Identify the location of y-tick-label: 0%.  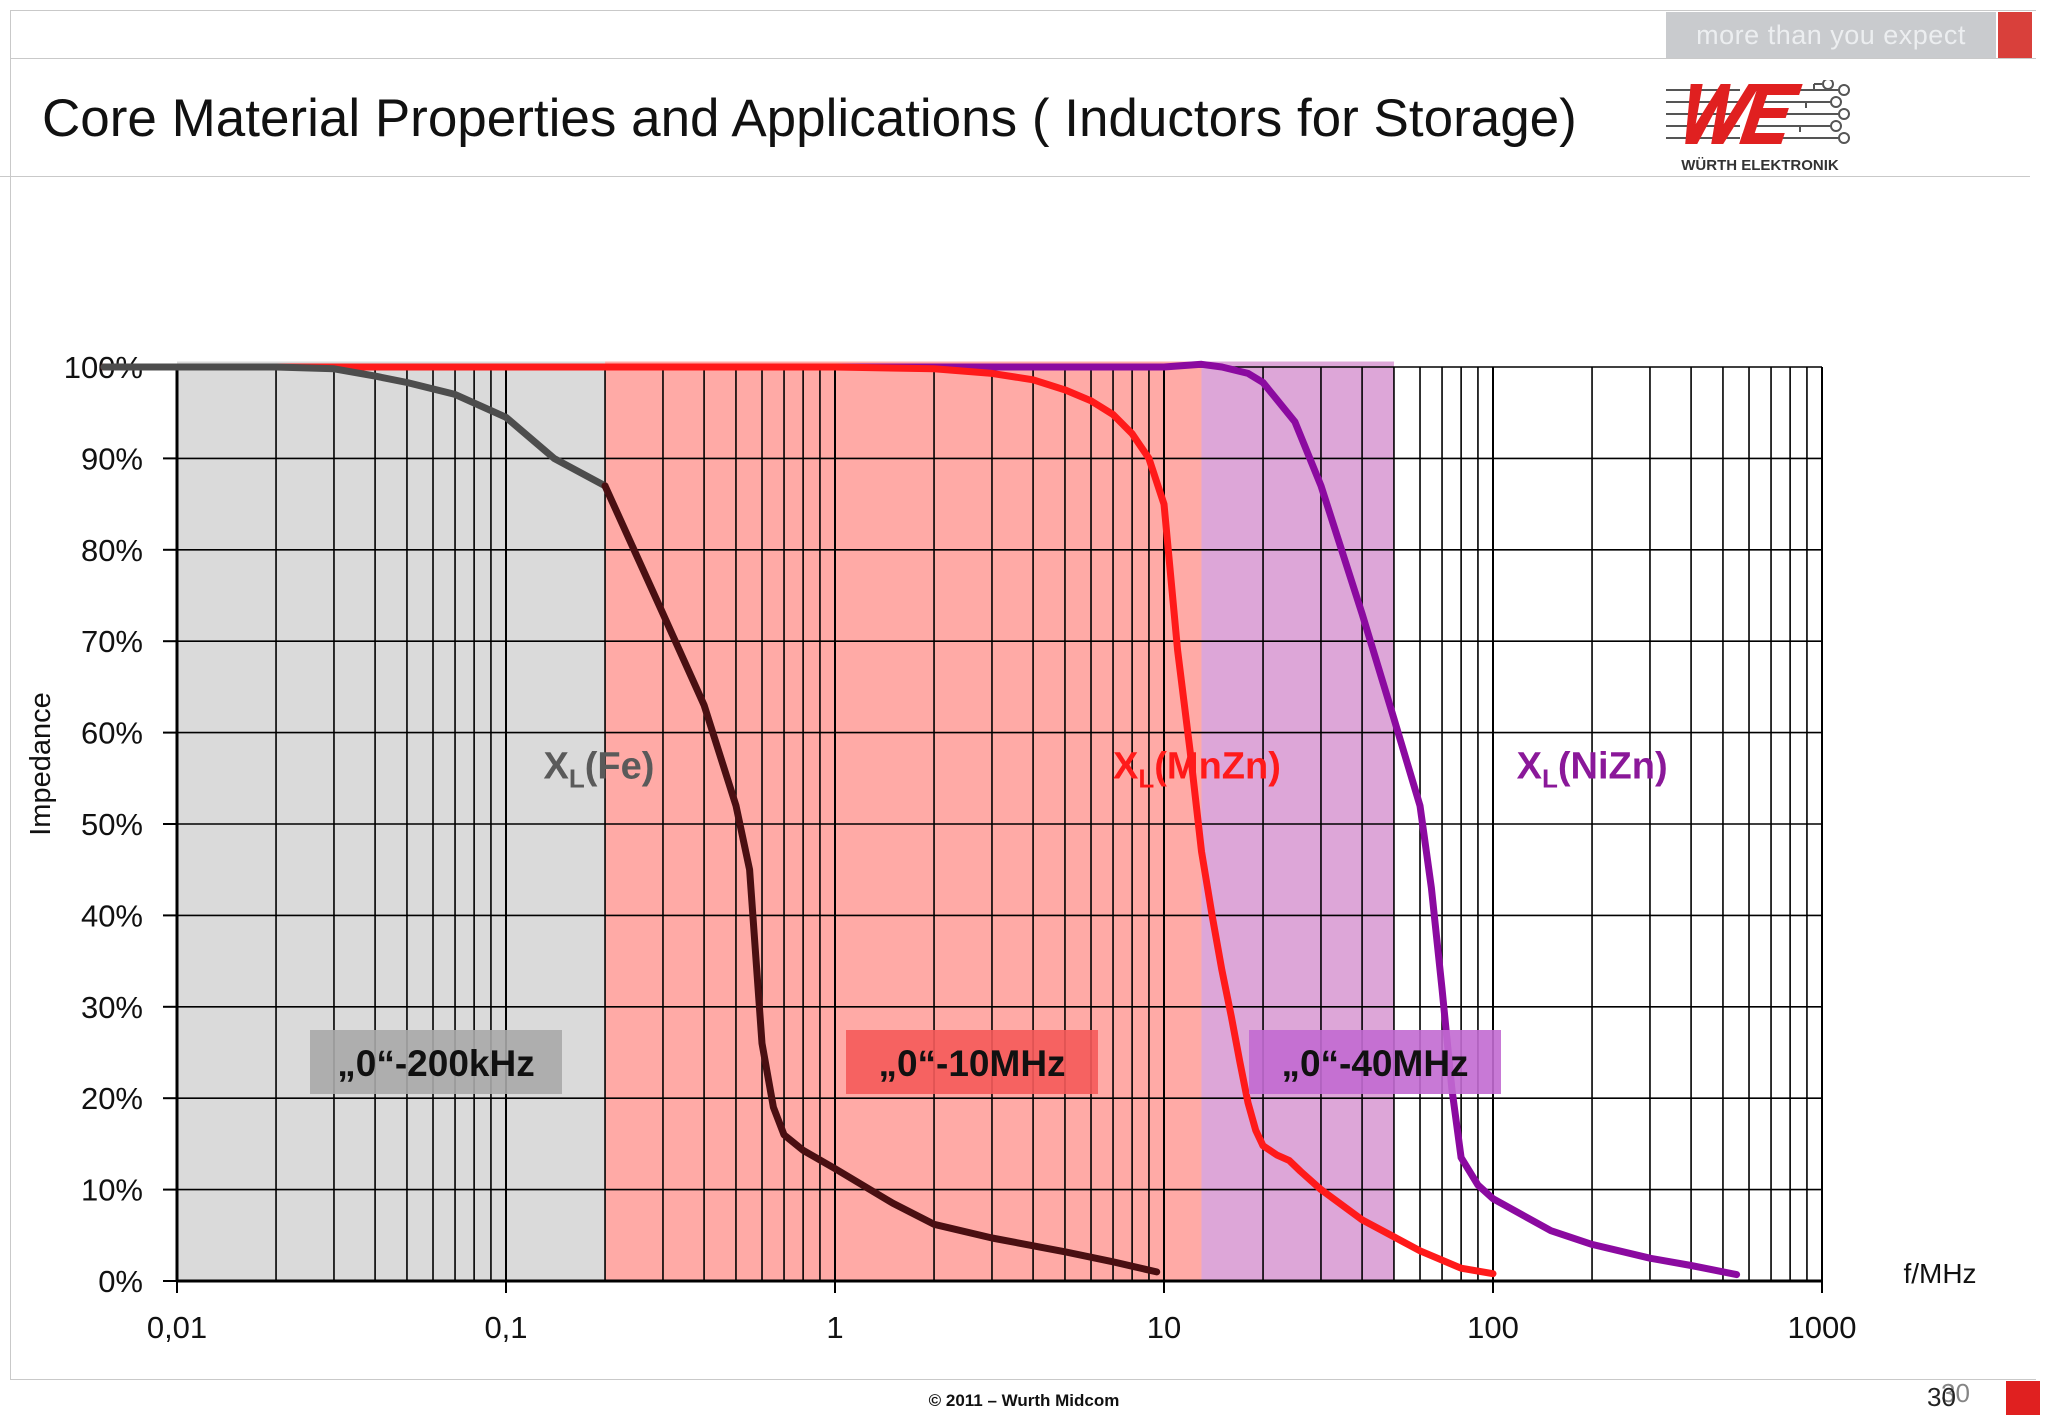
(120, 1281).